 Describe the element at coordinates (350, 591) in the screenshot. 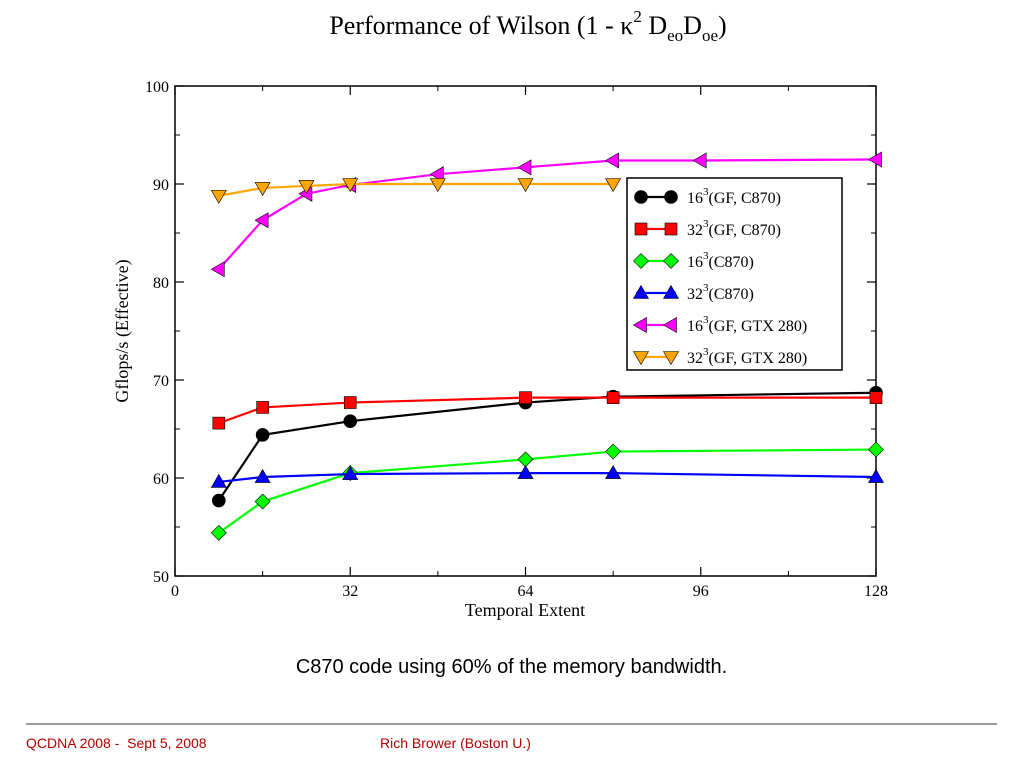

I see `x-tick-label: 32` at that location.